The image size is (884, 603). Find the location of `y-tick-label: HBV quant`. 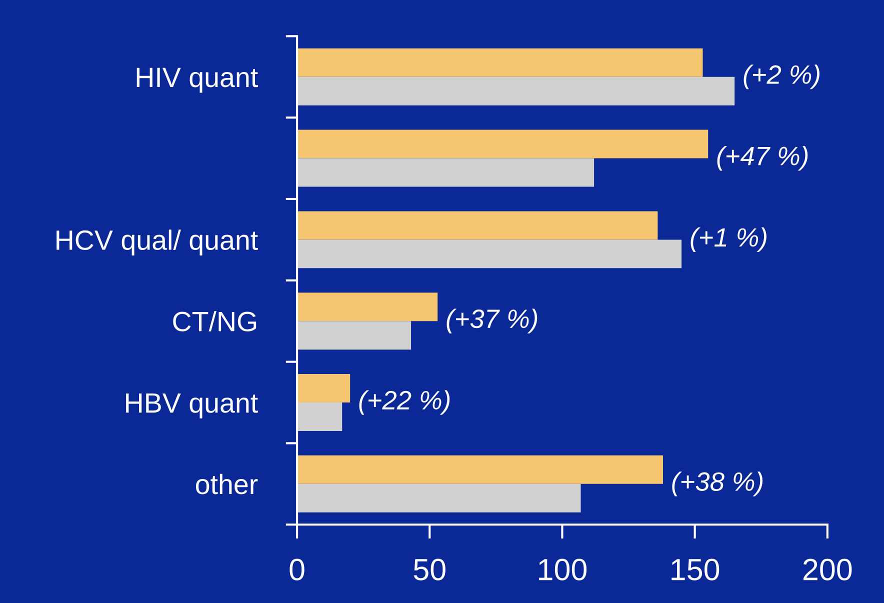

y-tick-label: HBV quant is located at coordinates (192, 405).